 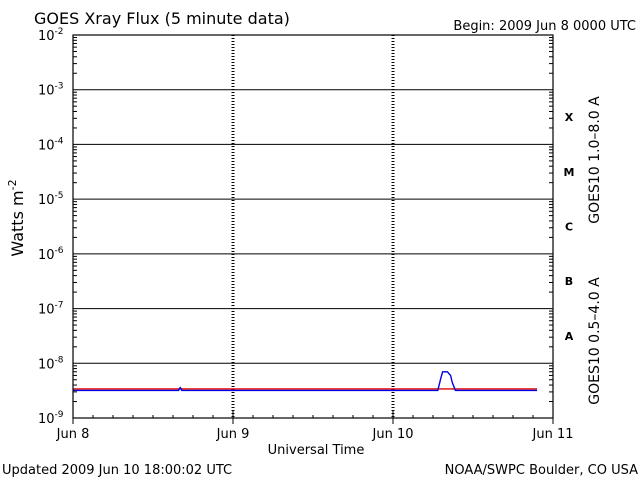 I want to click on x-tick-label: Jun 8, so click(x=73, y=434).